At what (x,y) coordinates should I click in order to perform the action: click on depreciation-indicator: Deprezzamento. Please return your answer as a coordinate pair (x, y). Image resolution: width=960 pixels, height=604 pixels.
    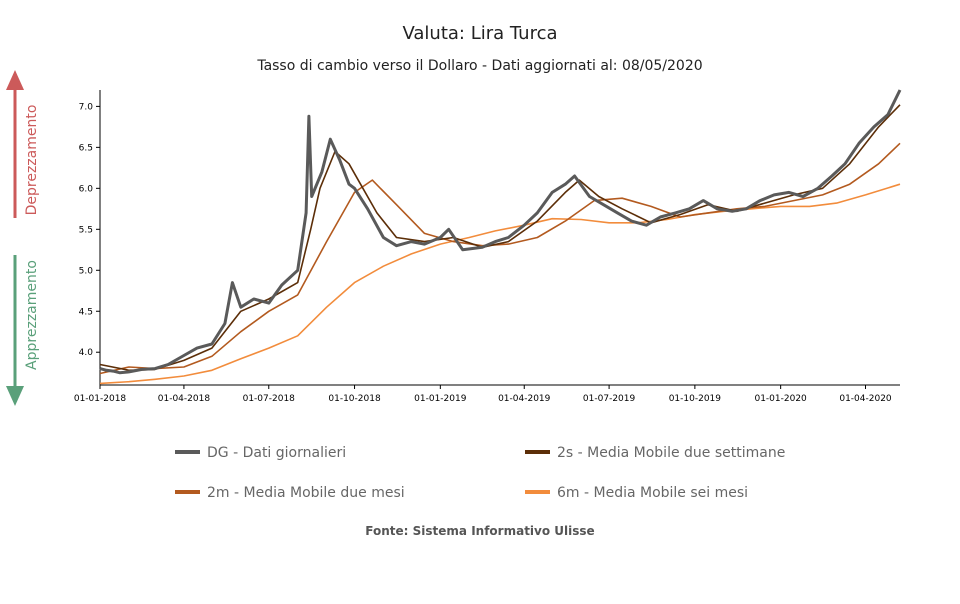
    Looking at the image, I should click on (23, 144).